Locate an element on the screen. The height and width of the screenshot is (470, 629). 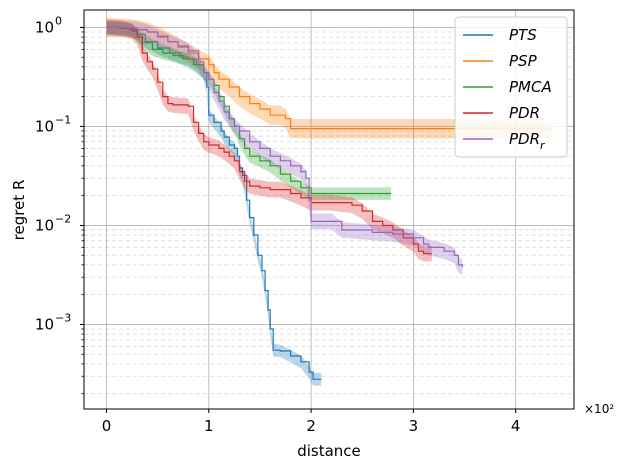
legend-label-subscript: r is located at coordinates (543, 145).